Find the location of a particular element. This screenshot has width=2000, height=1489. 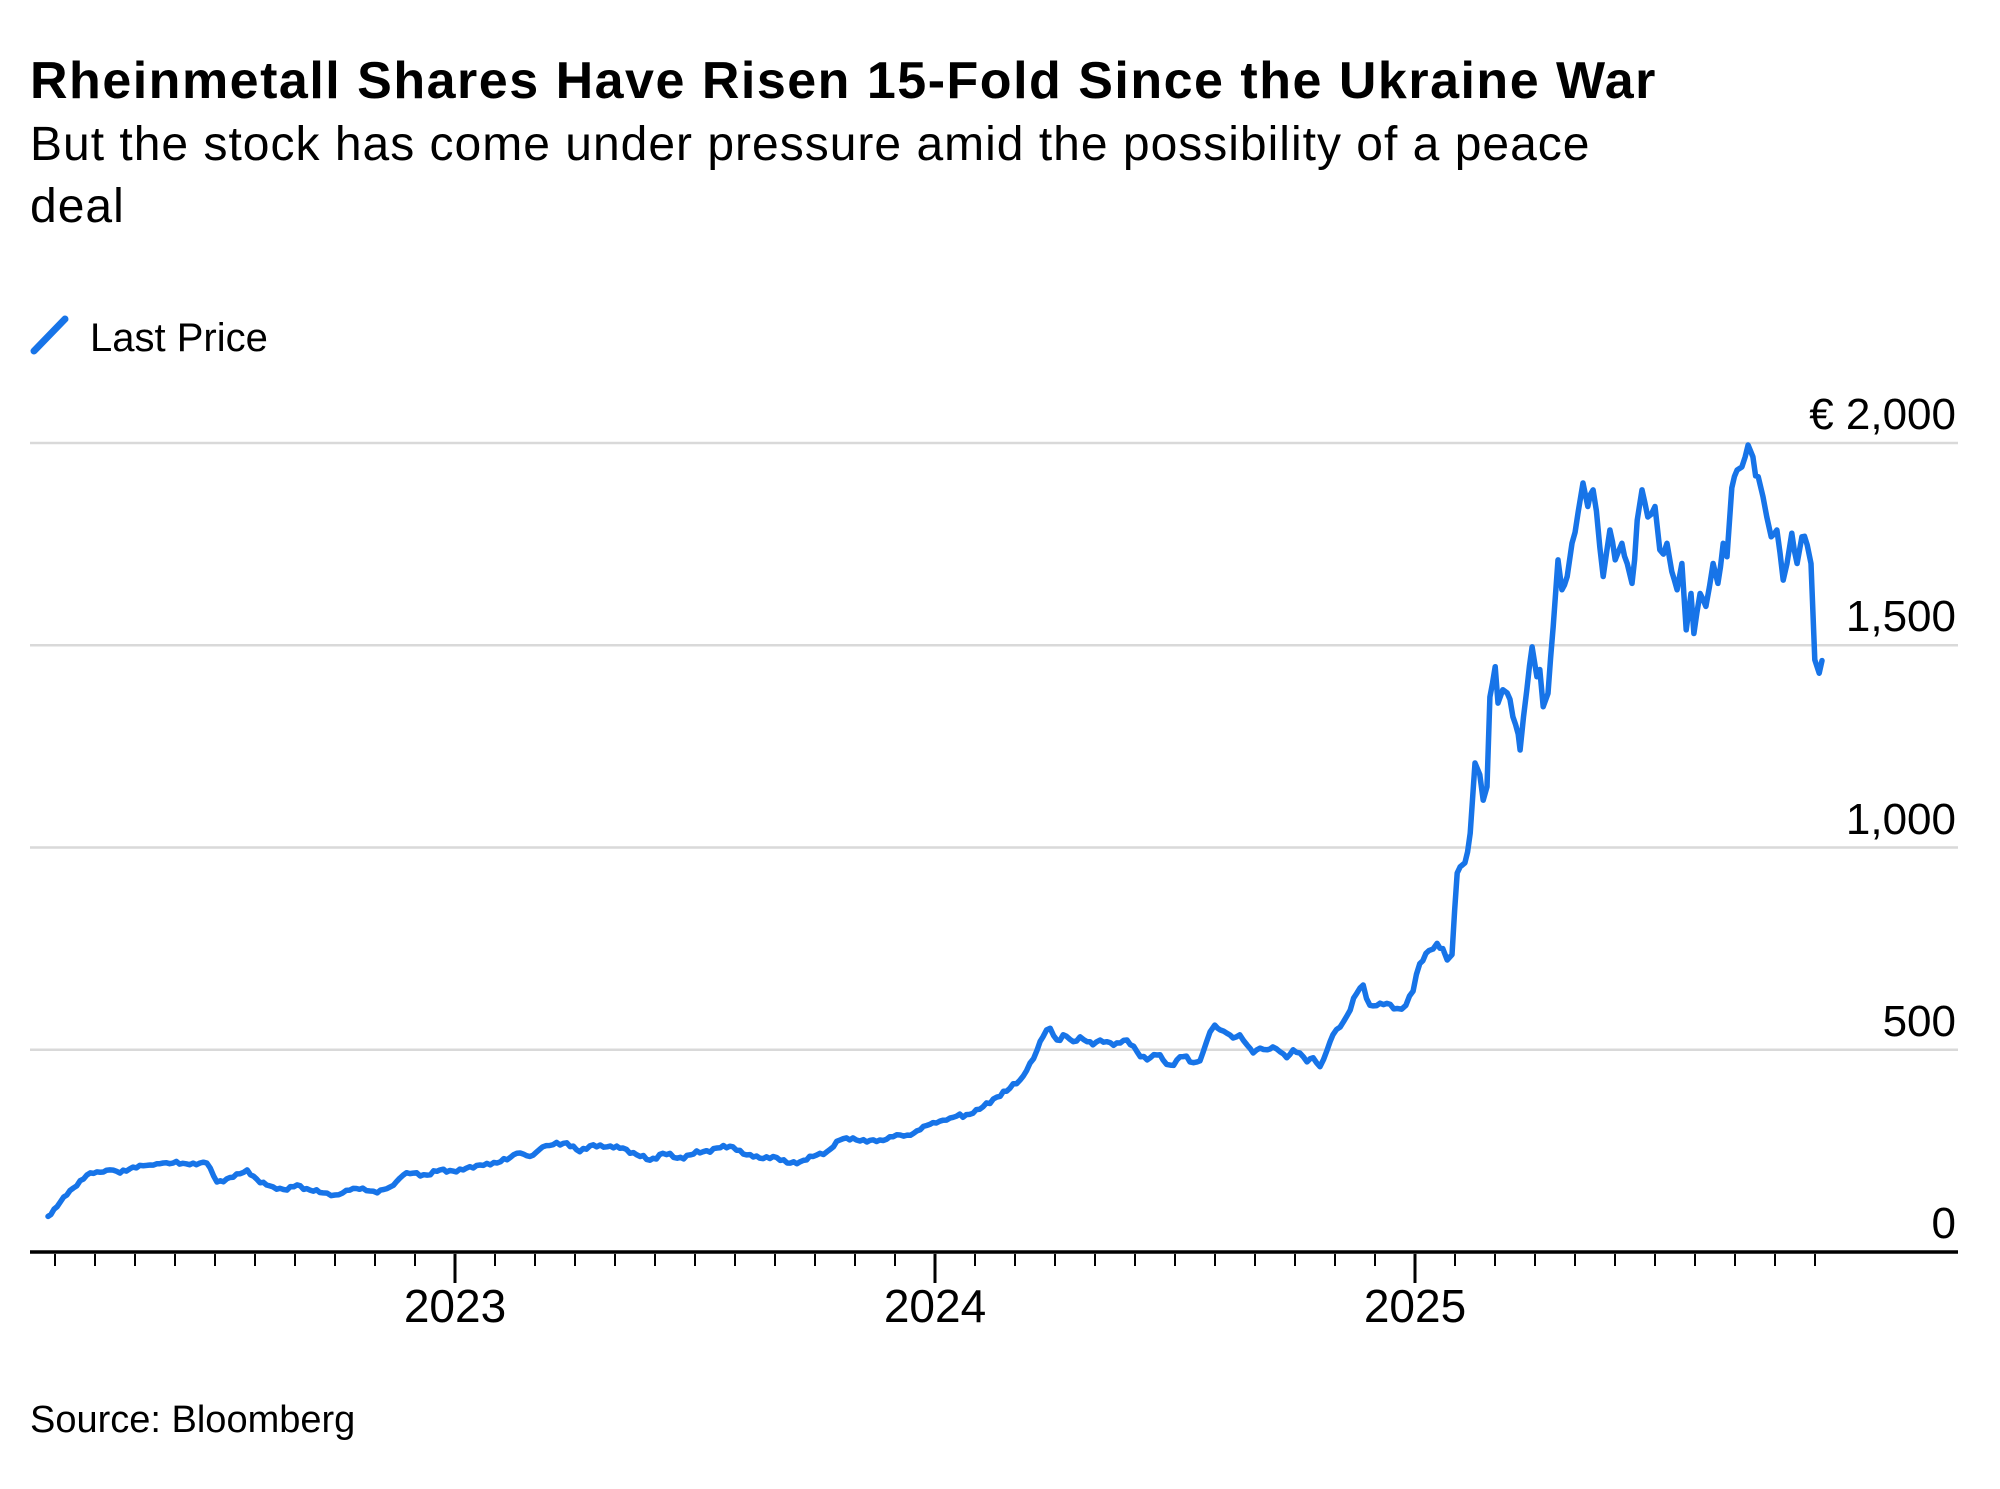

x-tick-label-2023: 2023 is located at coordinates (455, 1306).